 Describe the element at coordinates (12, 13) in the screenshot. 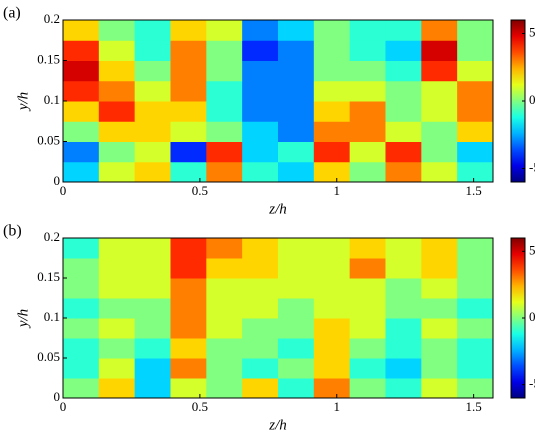

I see `panel-label: (a)` at that location.